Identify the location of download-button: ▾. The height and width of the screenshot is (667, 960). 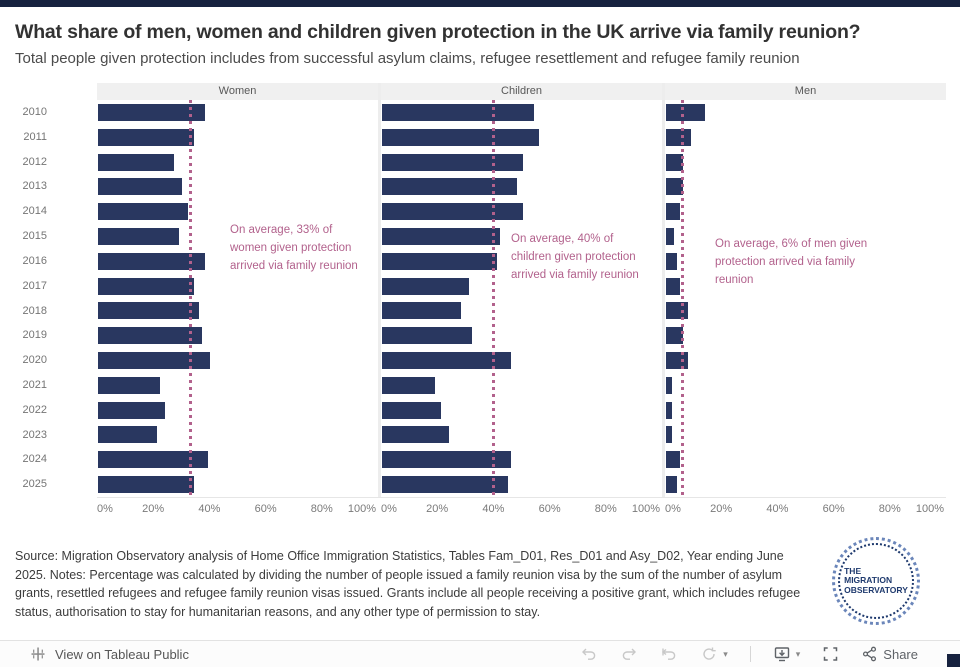
(787, 654).